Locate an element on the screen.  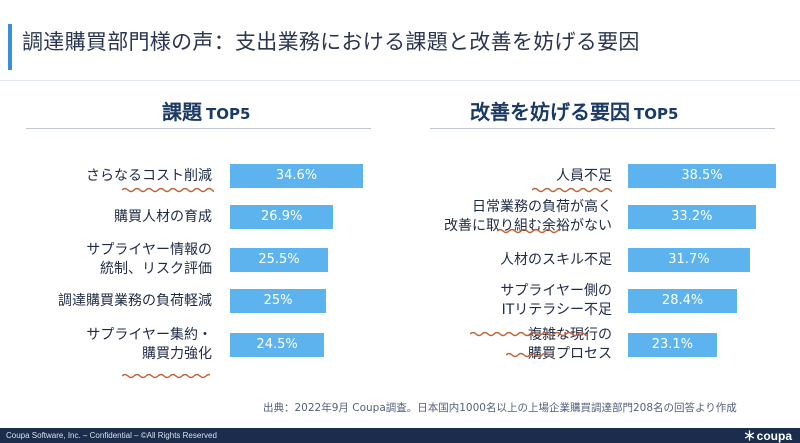
category-label-line: 調達購買業務の負荷軽減 is located at coordinates (135, 300).